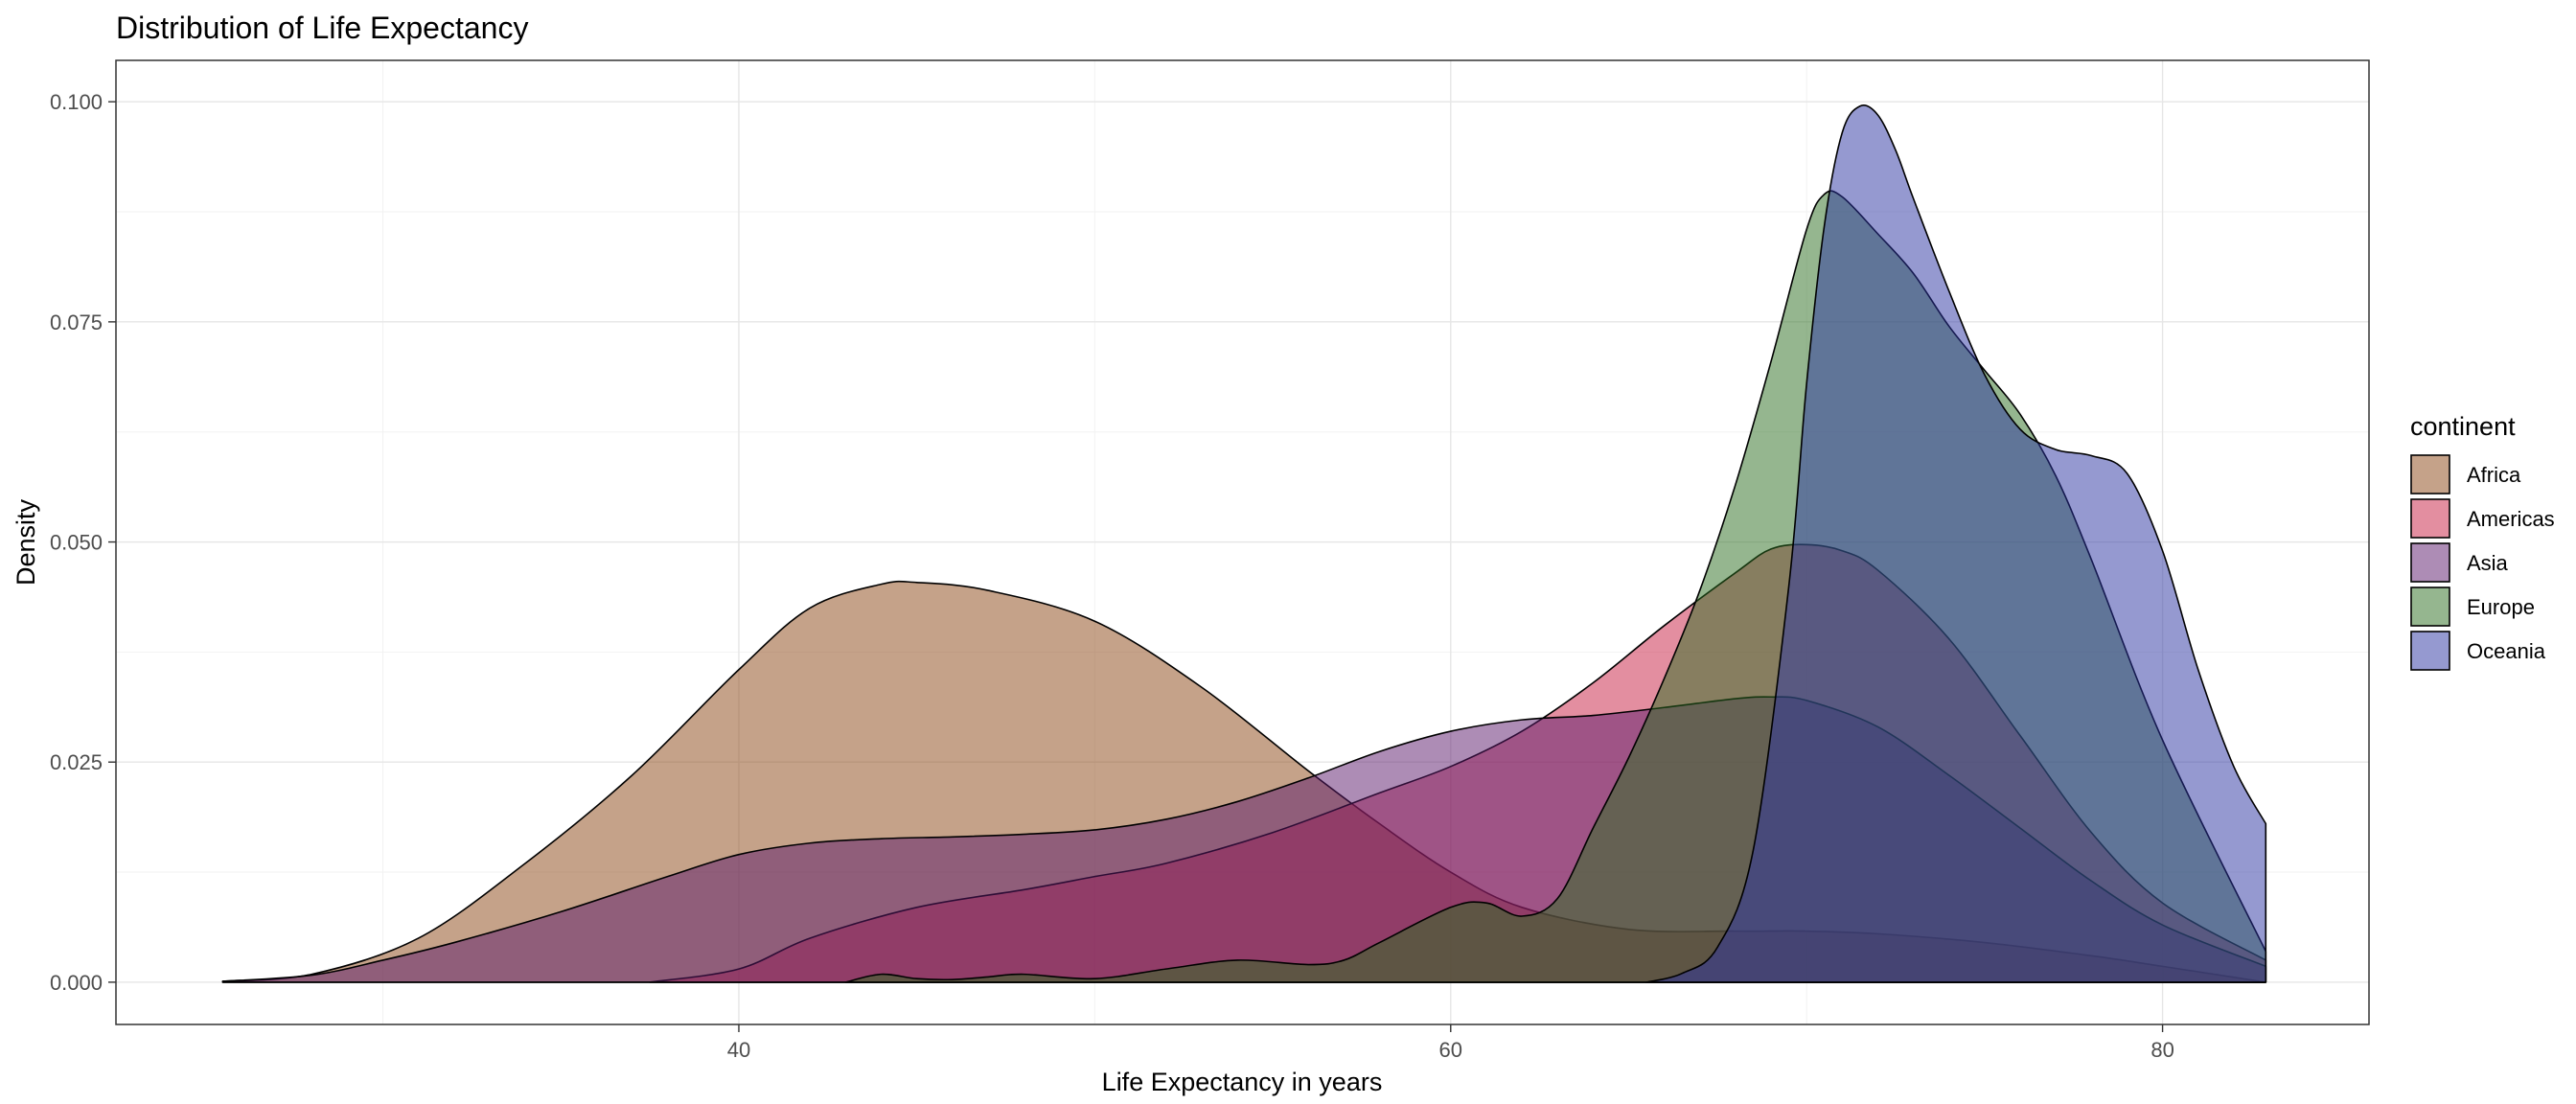  Describe the element at coordinates (2488, 563) in the screenshot. I see `legend-label-asia: Asia` at that location.